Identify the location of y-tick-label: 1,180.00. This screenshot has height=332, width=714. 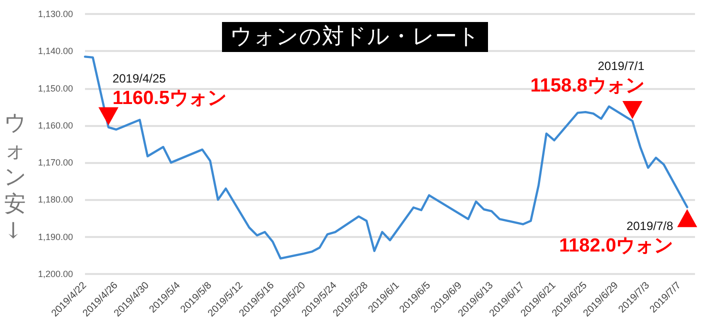
(55, 199).